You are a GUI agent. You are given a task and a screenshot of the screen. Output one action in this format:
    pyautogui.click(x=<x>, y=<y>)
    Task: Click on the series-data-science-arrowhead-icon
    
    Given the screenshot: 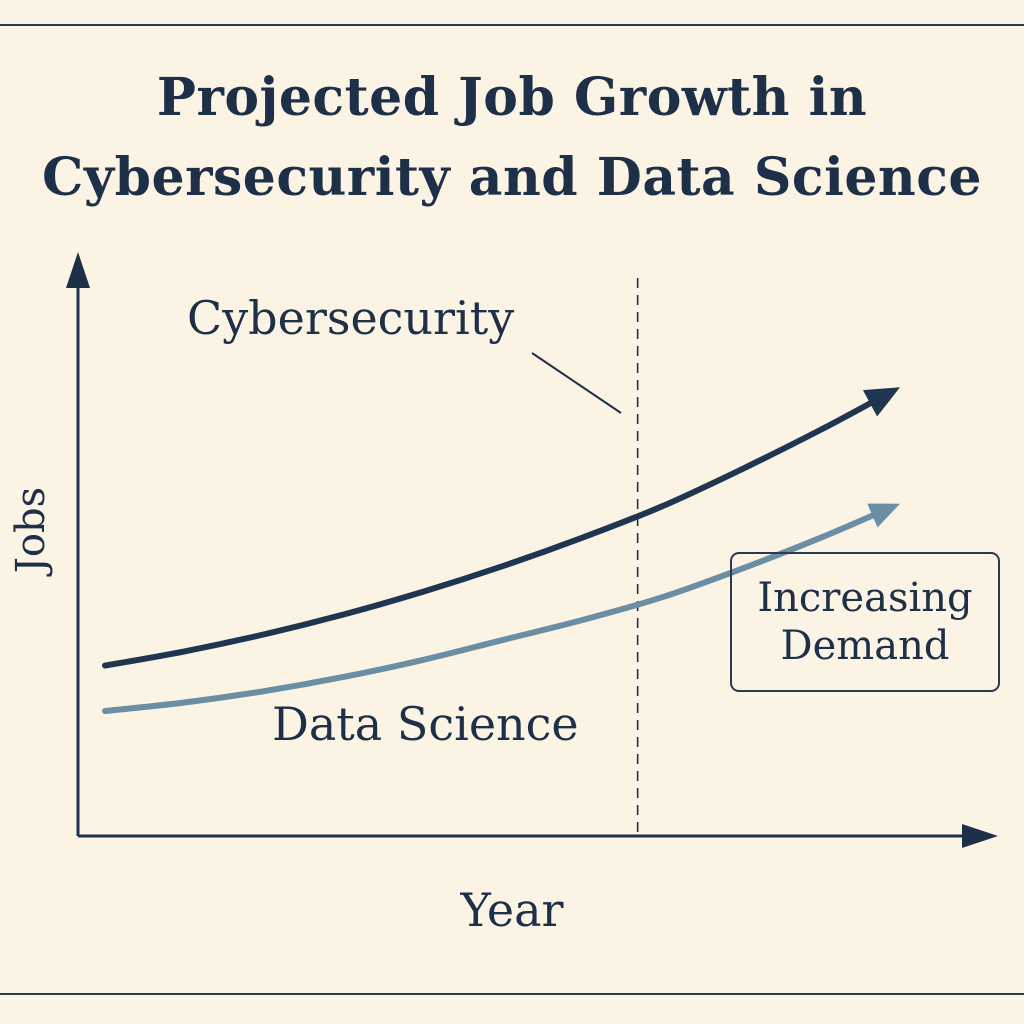 What is the action you would take?
    pyautogui.click(x=883, y=515)
    